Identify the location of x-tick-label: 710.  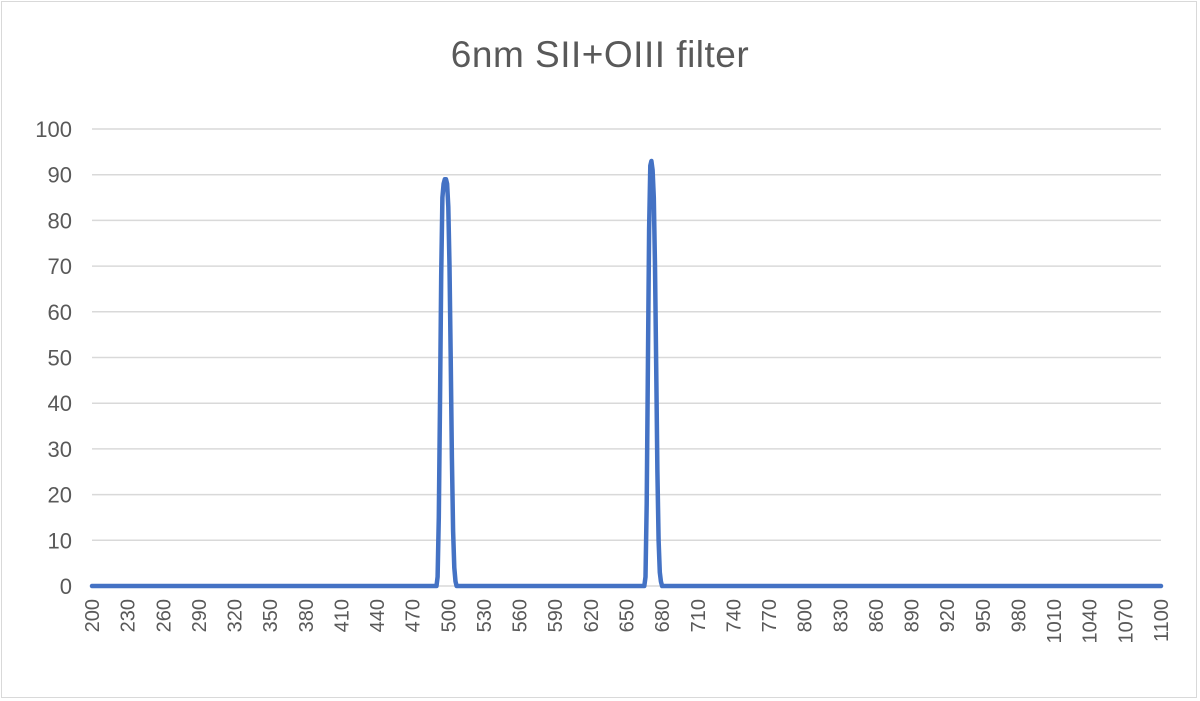
(699, 615).